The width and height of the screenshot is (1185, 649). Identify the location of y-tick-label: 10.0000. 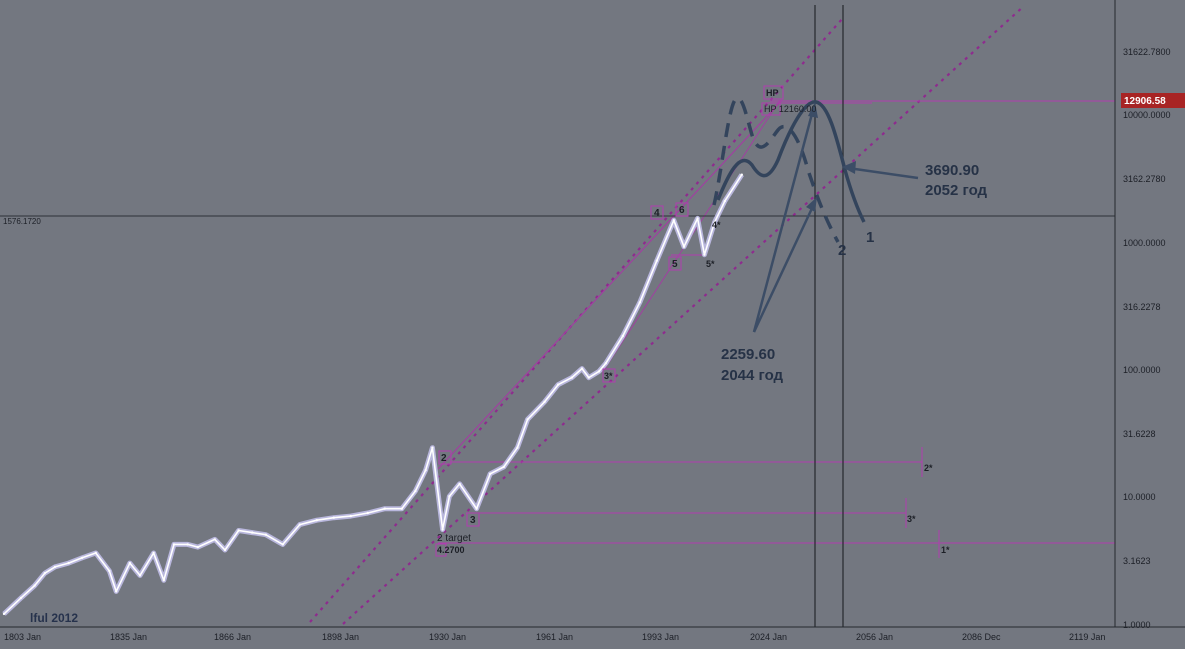
(1139, 497).